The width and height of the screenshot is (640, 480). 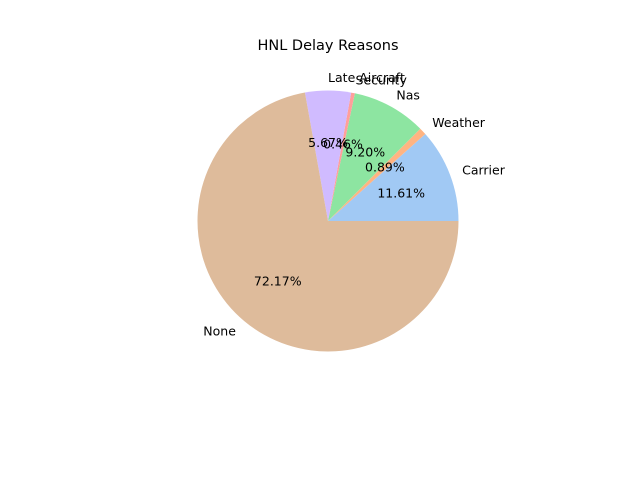 I want to click on pie-slice-late-aircraft, so click(x=328, y=155).